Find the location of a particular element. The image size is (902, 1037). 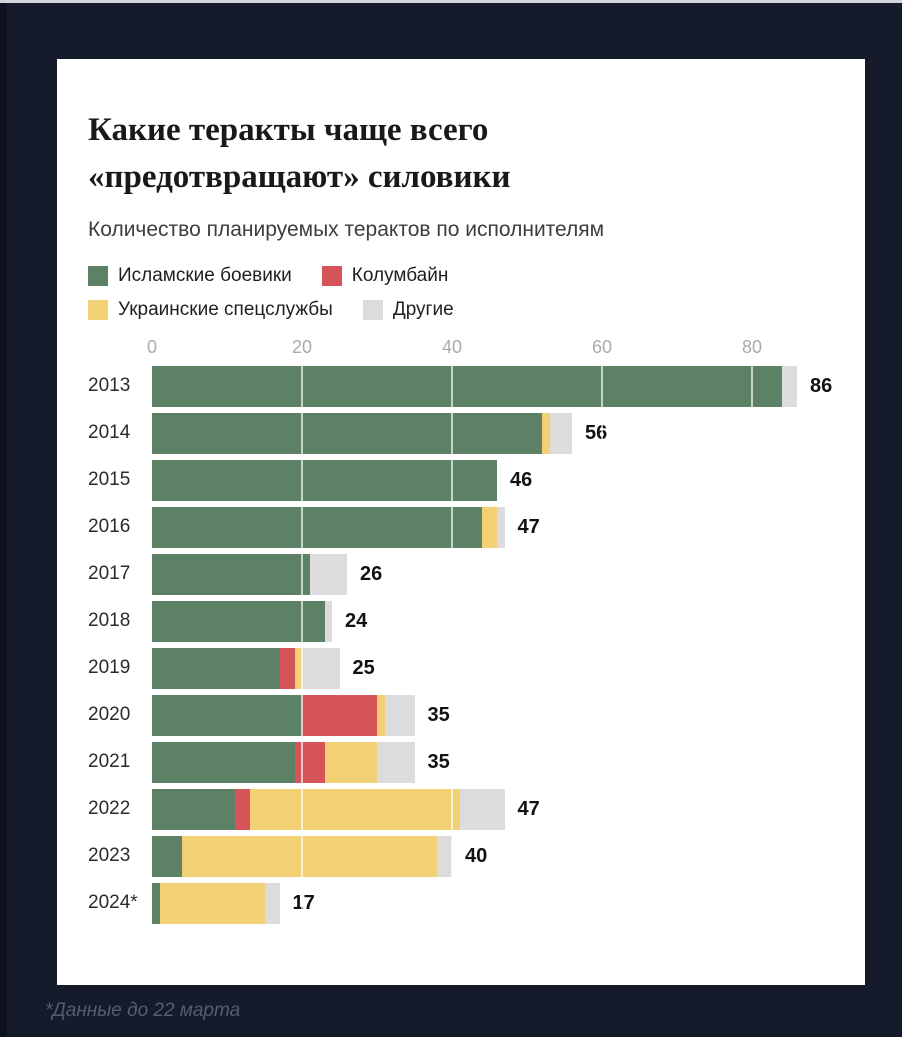

bar-row: 2016 47 is located at coordinates (461, 527).